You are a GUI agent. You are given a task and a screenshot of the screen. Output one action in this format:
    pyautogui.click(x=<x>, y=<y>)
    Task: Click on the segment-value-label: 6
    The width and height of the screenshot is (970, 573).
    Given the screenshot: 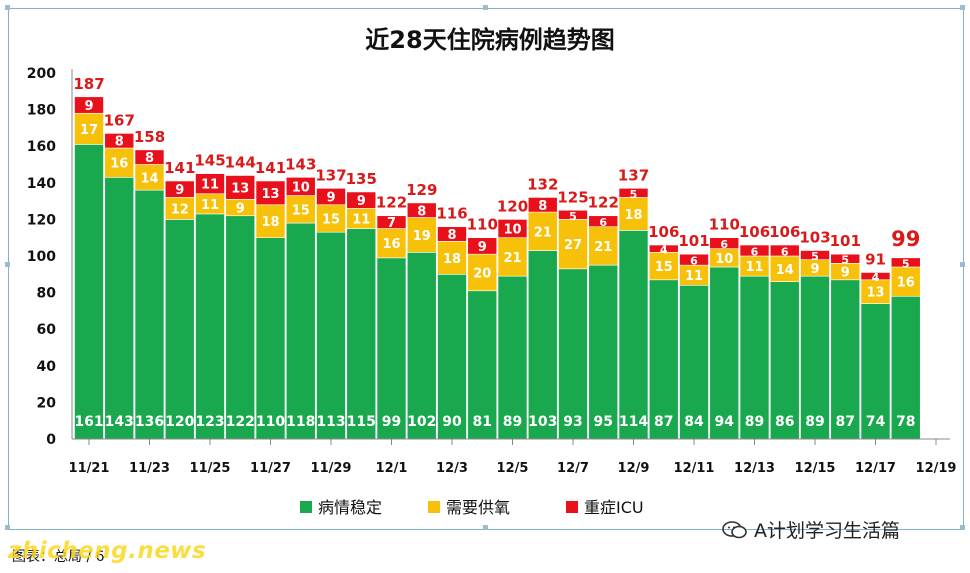 What is the action you would take?
    pyautogui.click(x=724, y=244)
    